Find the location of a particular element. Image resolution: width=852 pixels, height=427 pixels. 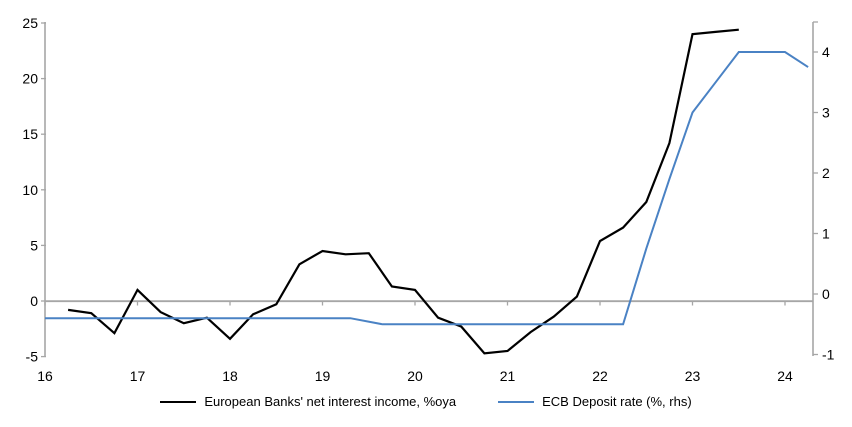

right-axis-tick-label: 3 is located at coordinates (826, 113).